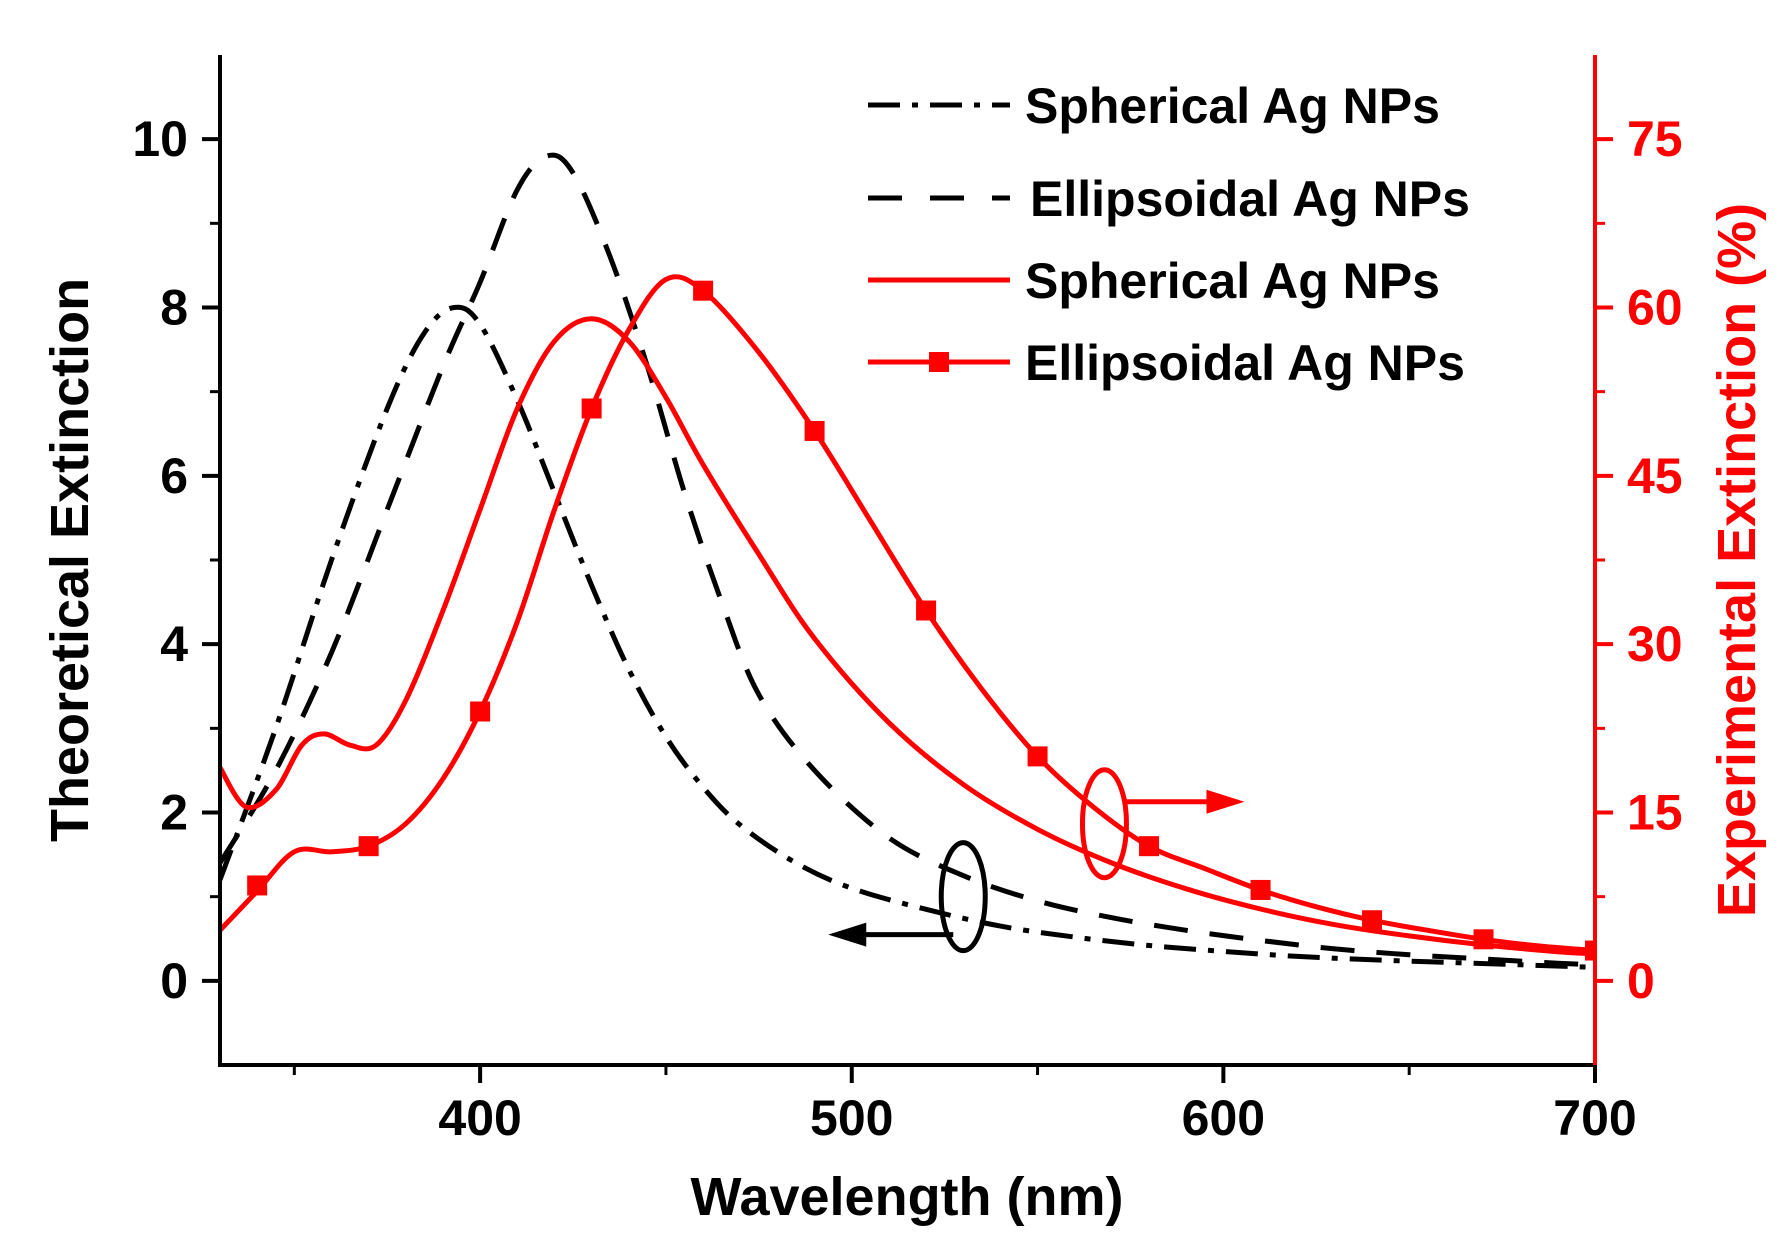  I want to click on legend-label-2: Ellipsoidal Ag NPs, so click(1250, 199).